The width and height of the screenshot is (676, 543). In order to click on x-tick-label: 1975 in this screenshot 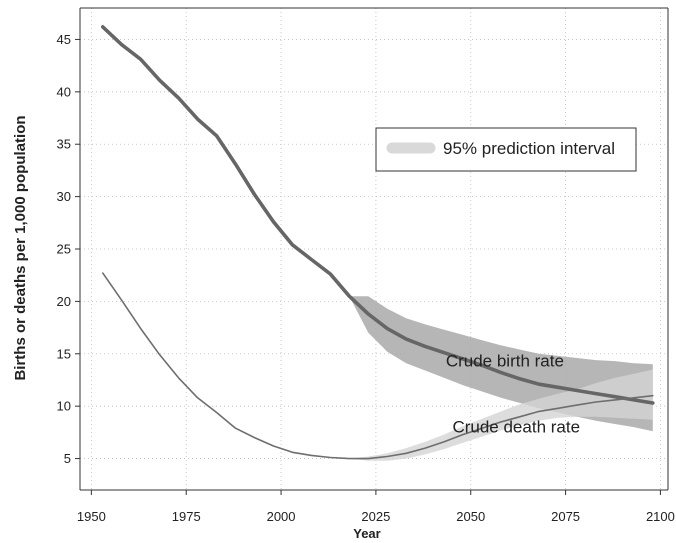, I will do `click(186, 516)`.